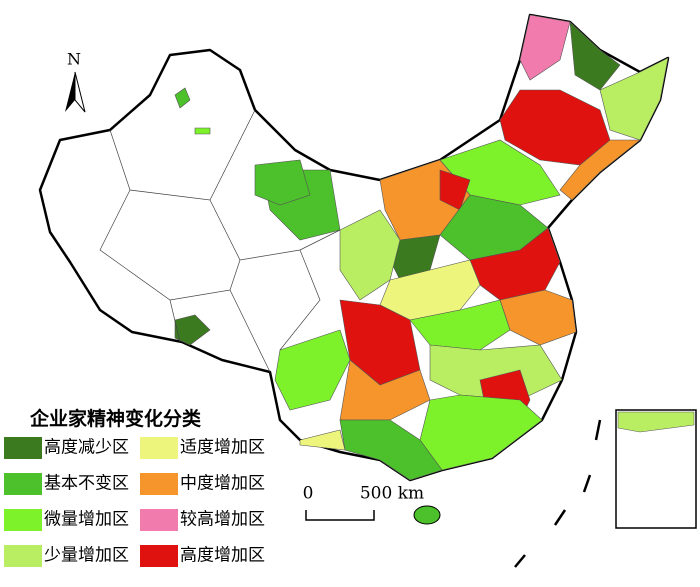 This screenshot has height=587, width=700. What do you see at coordinates (86, 556) in the screenshot?
I see `legend-label: 少量增加区` at bounding box center [86, 556].